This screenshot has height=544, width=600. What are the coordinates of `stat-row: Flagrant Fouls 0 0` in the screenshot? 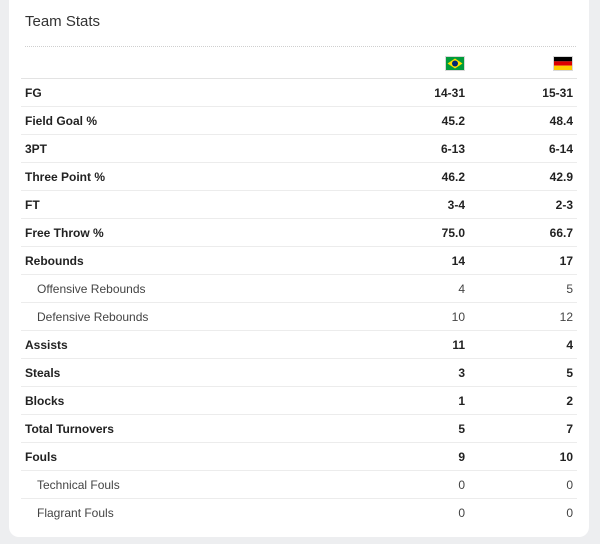 It's located at (299, 513).